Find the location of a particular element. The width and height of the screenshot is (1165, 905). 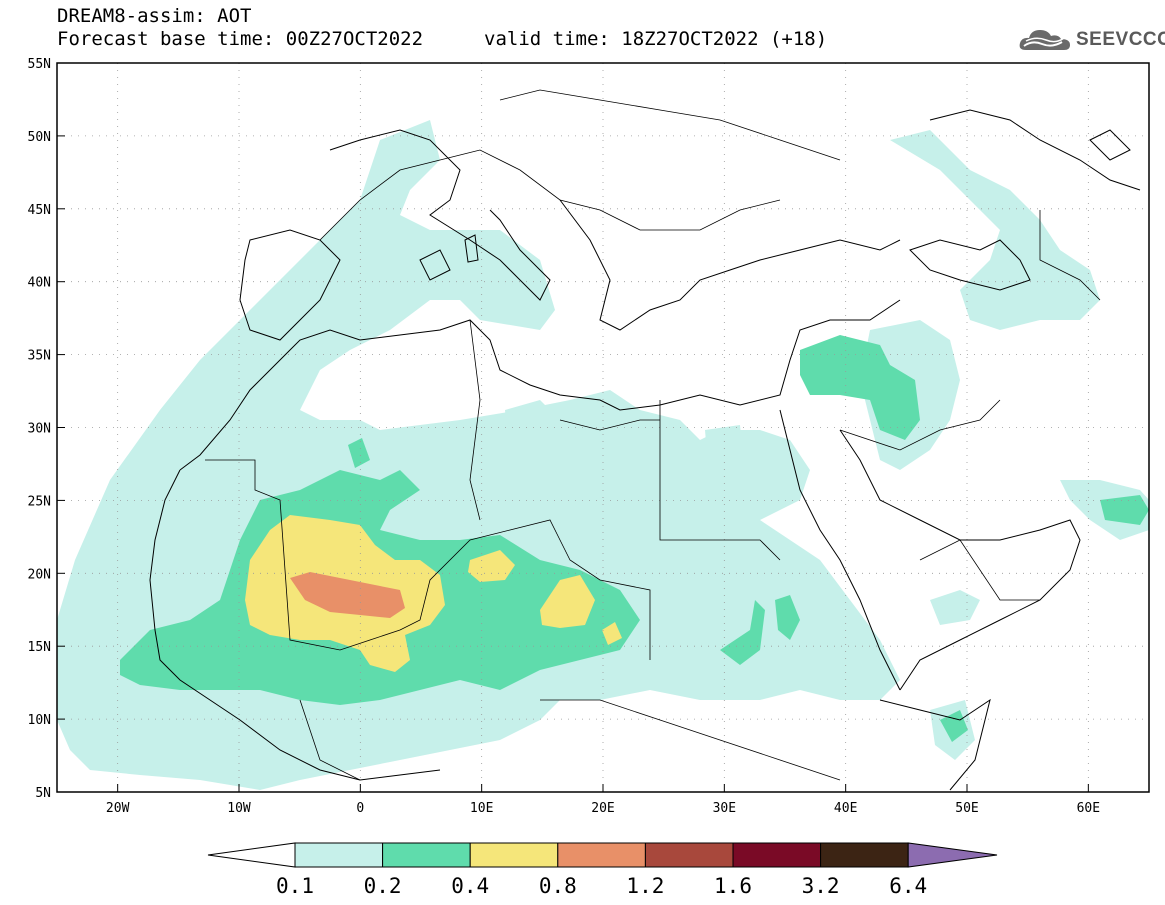

colorbar-label: 0.8 is located at coordinates (558, 886).